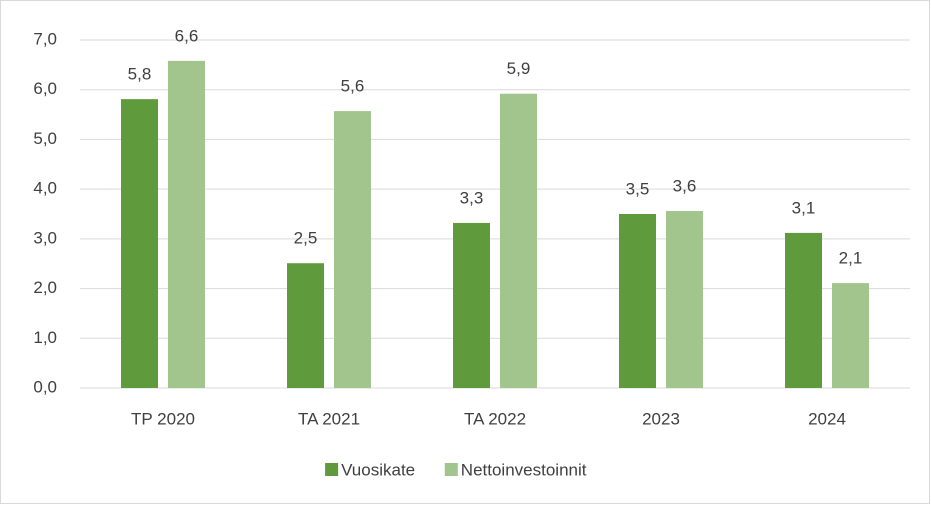 This screenshot has width=931, height=505. What do you see at coordinates (524, 469) in the screenshot?
I see `legend-label: Nettoinvestoinnit` at bounding box center [524, 469].